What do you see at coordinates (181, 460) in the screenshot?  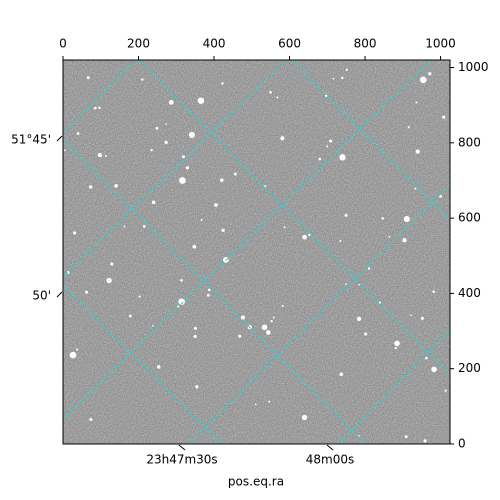 I see `ra-tick-label: 23h47m30s` at bounding box center [181, 460].